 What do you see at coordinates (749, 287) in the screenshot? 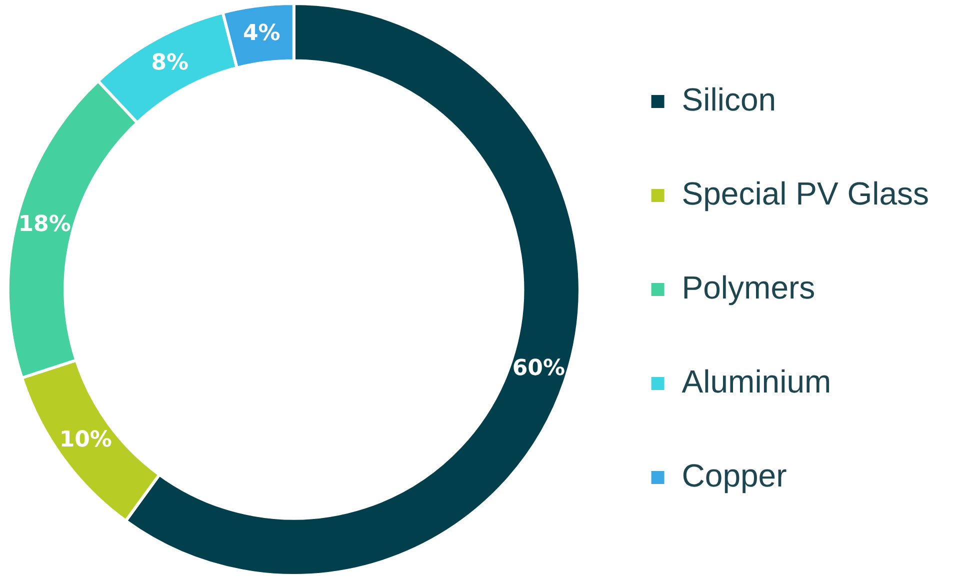
I see `legend-label: Polymers` at bounding box center [749, 287].